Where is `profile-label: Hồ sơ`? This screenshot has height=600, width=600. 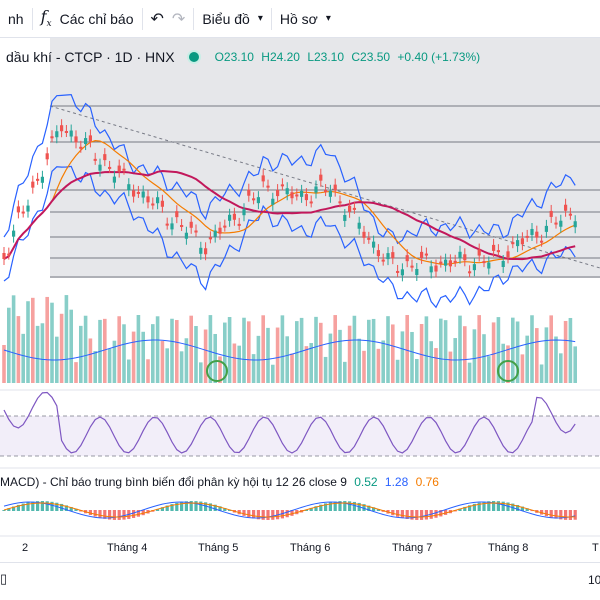
profile-label: Hồ sơ is located at coordinates (298, 18).